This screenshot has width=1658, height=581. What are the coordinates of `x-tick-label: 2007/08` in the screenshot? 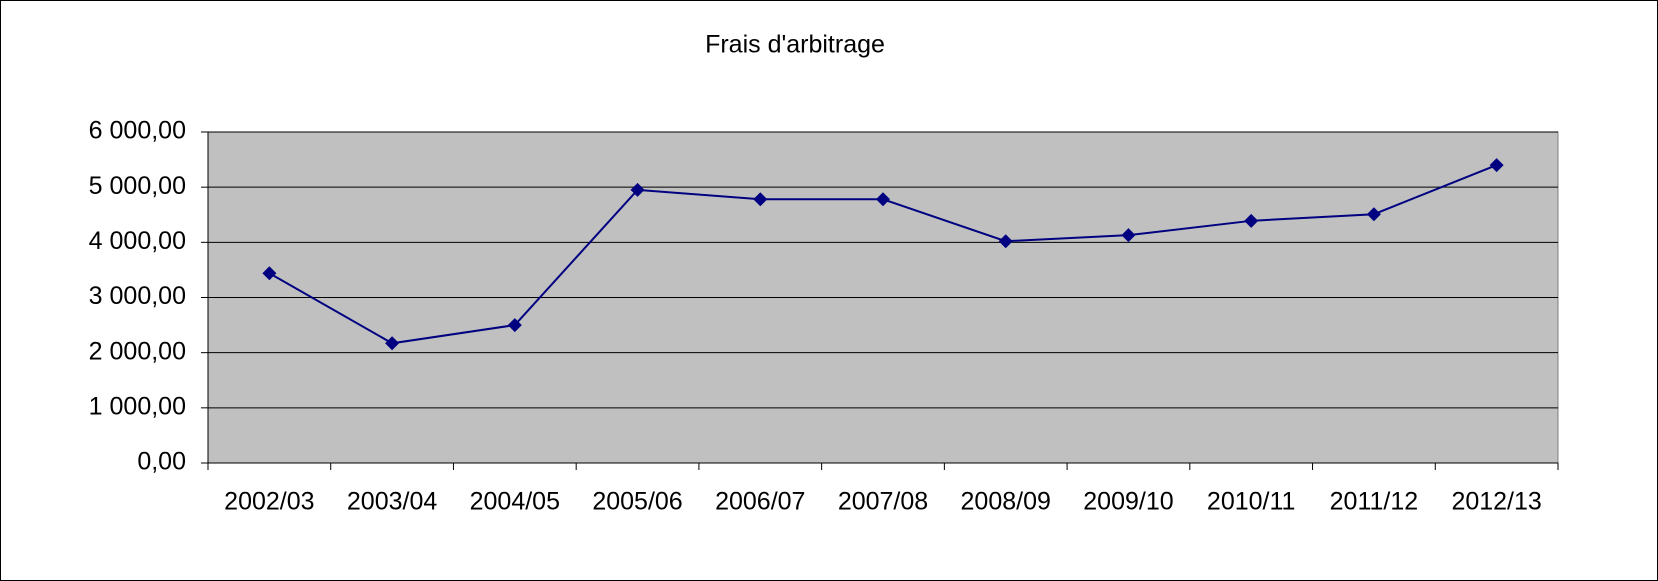 It's located at (883, 502).